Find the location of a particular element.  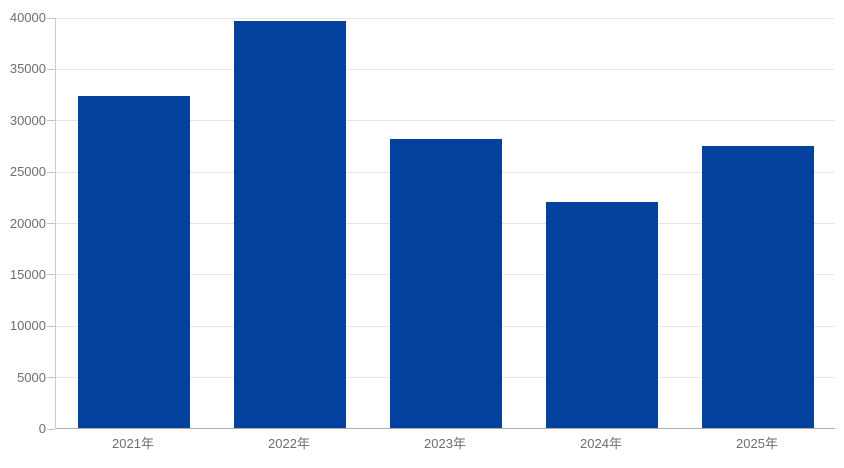

y-axis-label-30000: 30000 is located at coordinates (27, 120).